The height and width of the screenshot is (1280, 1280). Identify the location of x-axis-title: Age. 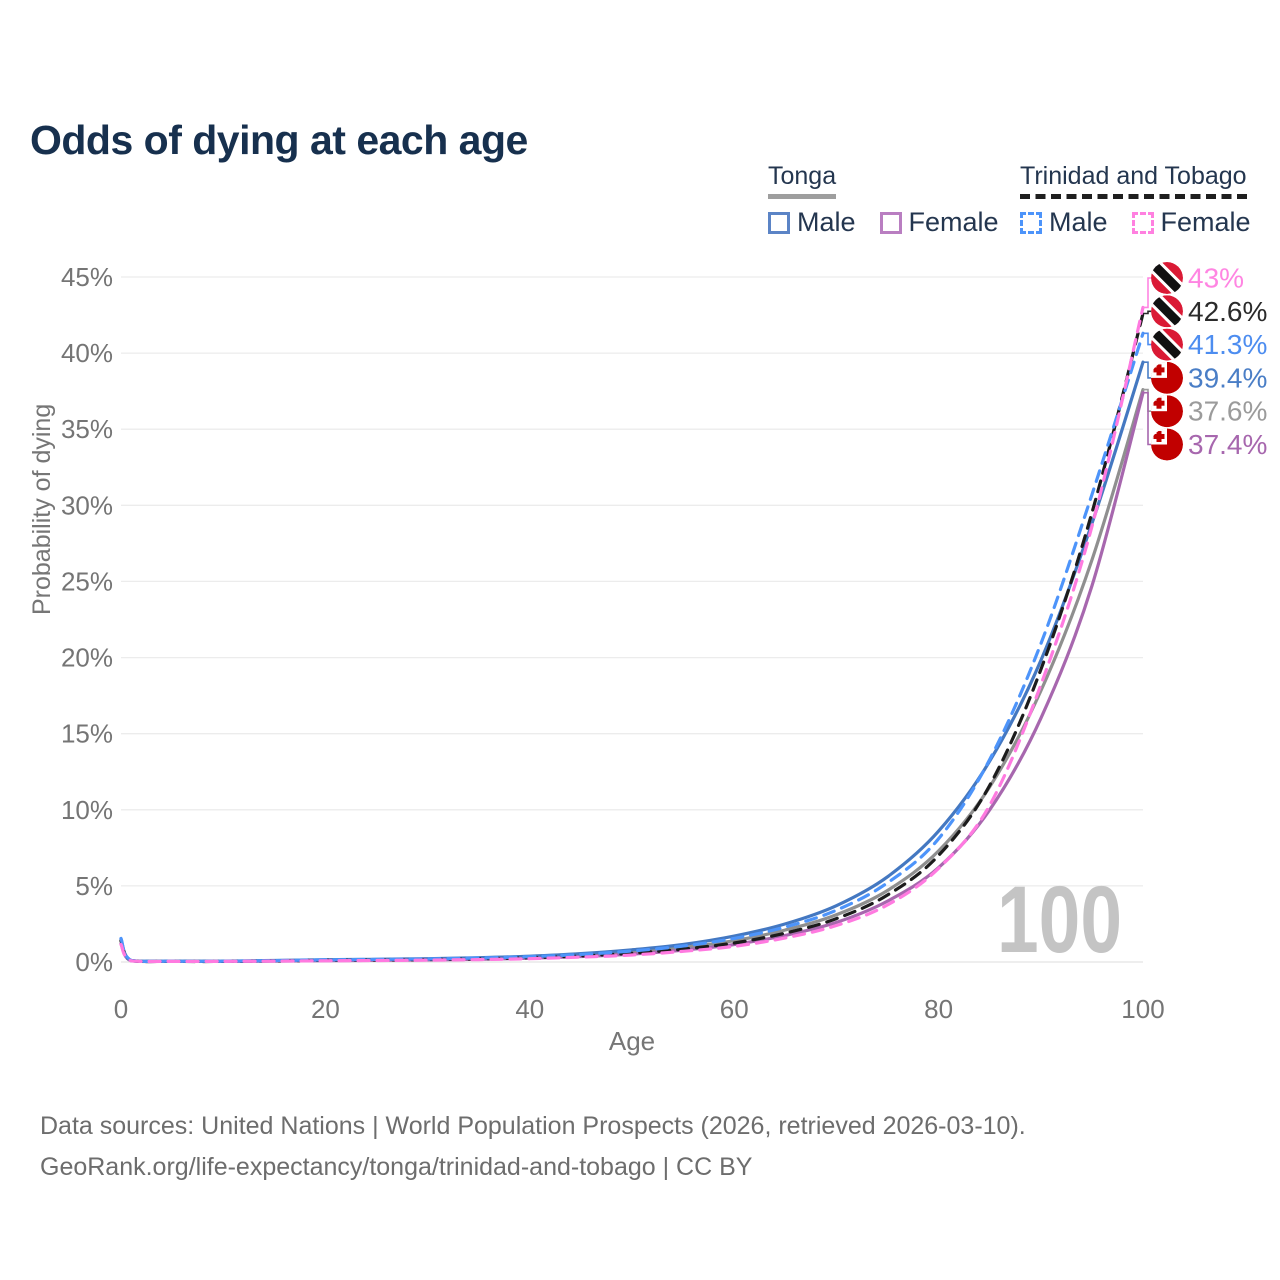
(632, 1041).